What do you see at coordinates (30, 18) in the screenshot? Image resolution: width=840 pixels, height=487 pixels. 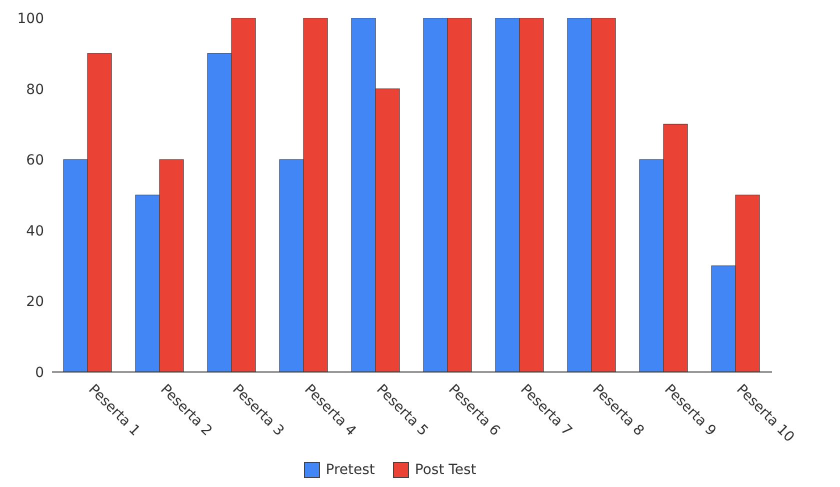 I see `y-tick-label: 100` at bounding box center [30, 18].